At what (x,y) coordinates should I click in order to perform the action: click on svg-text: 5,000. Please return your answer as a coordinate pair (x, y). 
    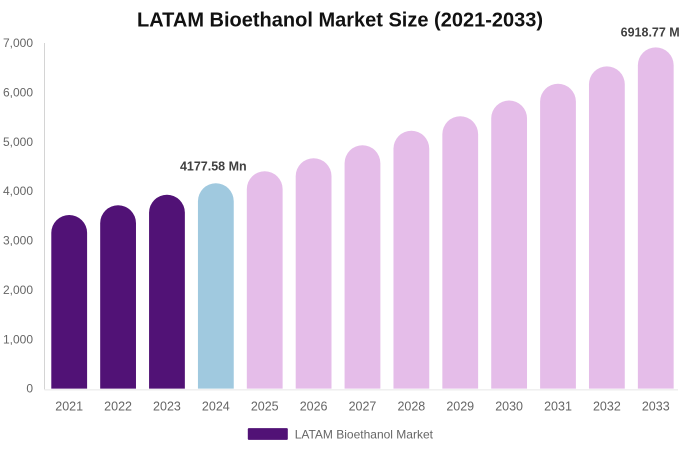
    Looking at the image, I should click on (18, 142).